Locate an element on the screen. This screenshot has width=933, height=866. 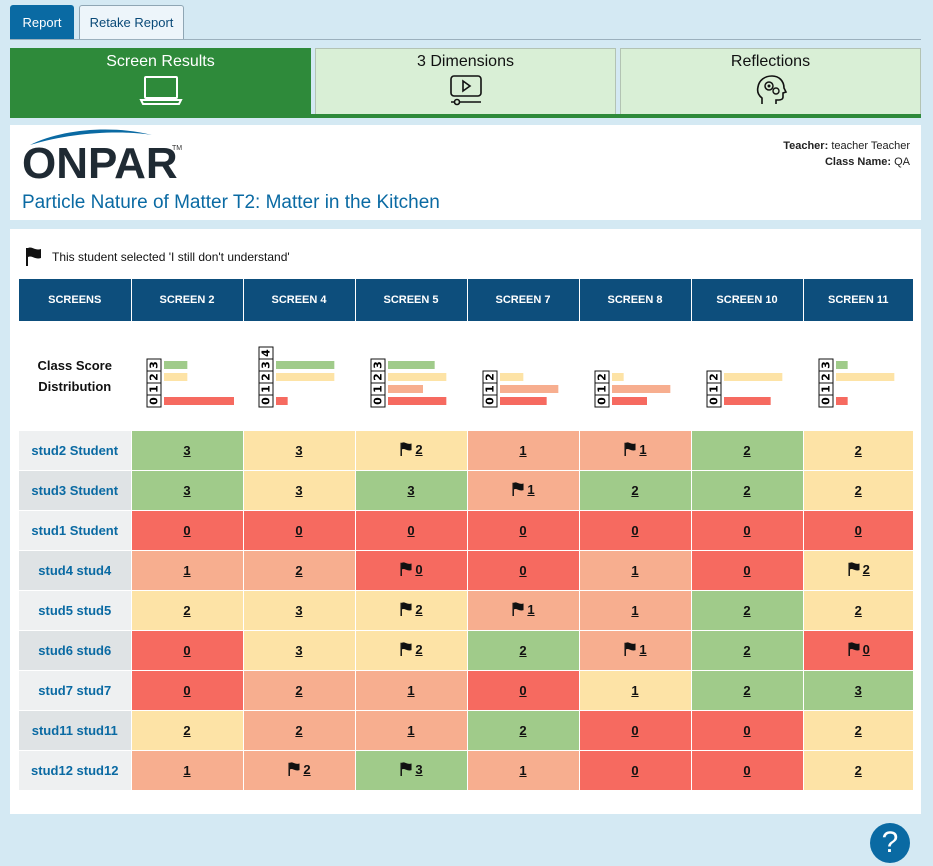
table-row: stud1 Student 0 0 0 0 0 0 0 is located at coordinates (466, 530).